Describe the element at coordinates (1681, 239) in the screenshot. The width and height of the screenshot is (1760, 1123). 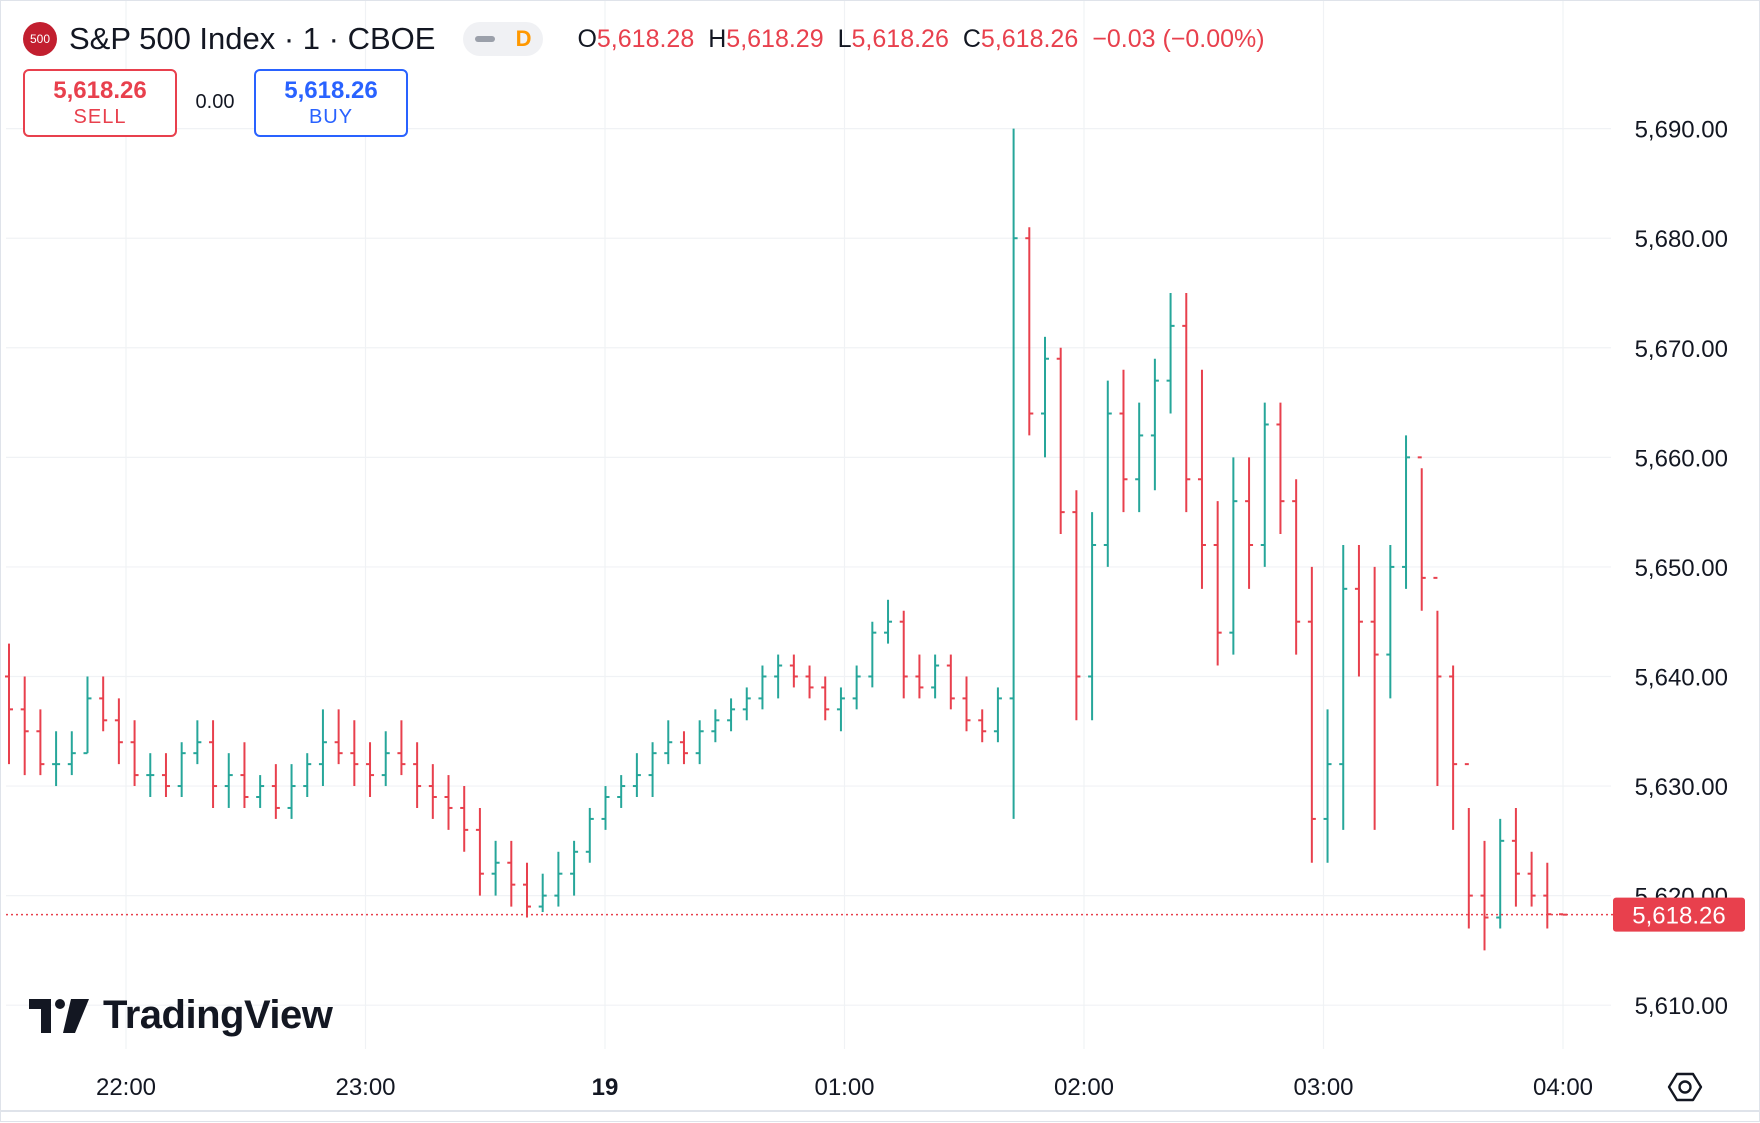
I see `y-tick-label: 5,680.00` at that location.